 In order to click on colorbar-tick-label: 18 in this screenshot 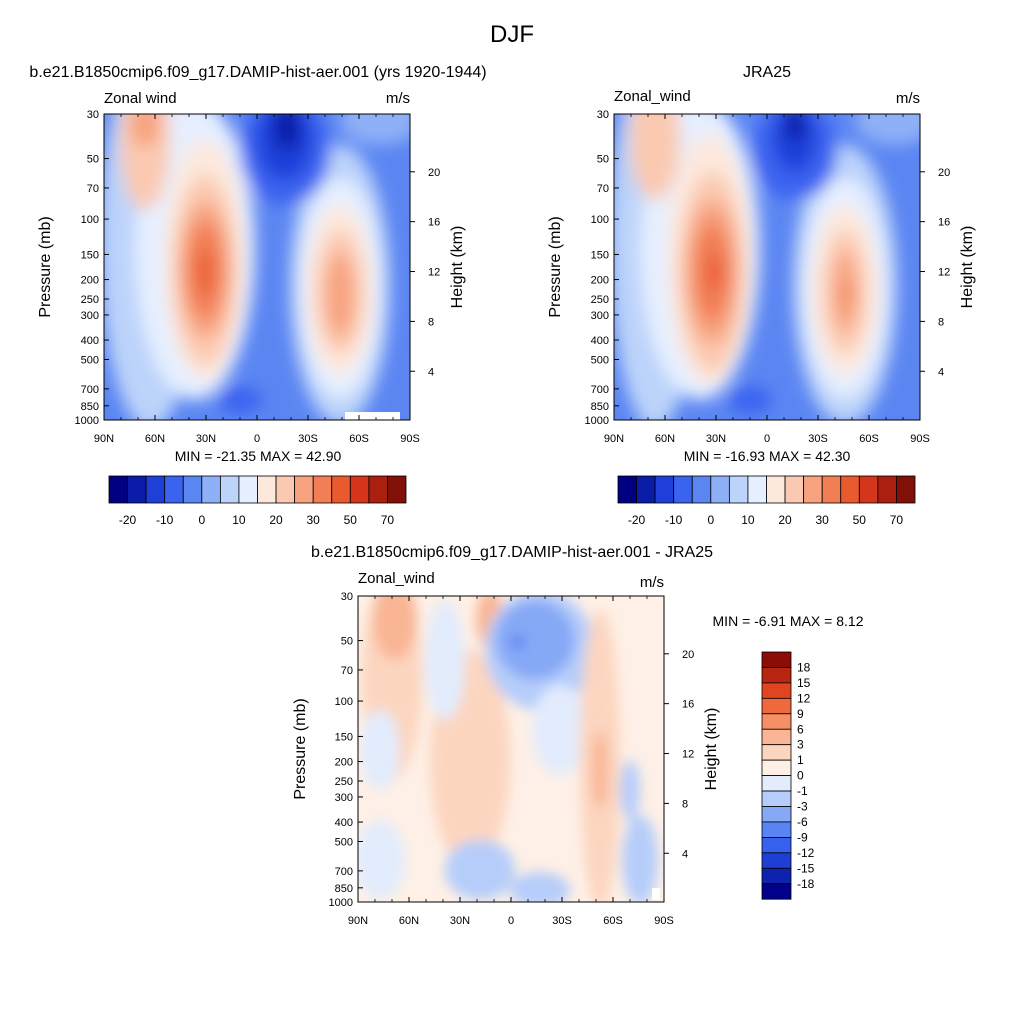, I will do `click(804, 667)`.